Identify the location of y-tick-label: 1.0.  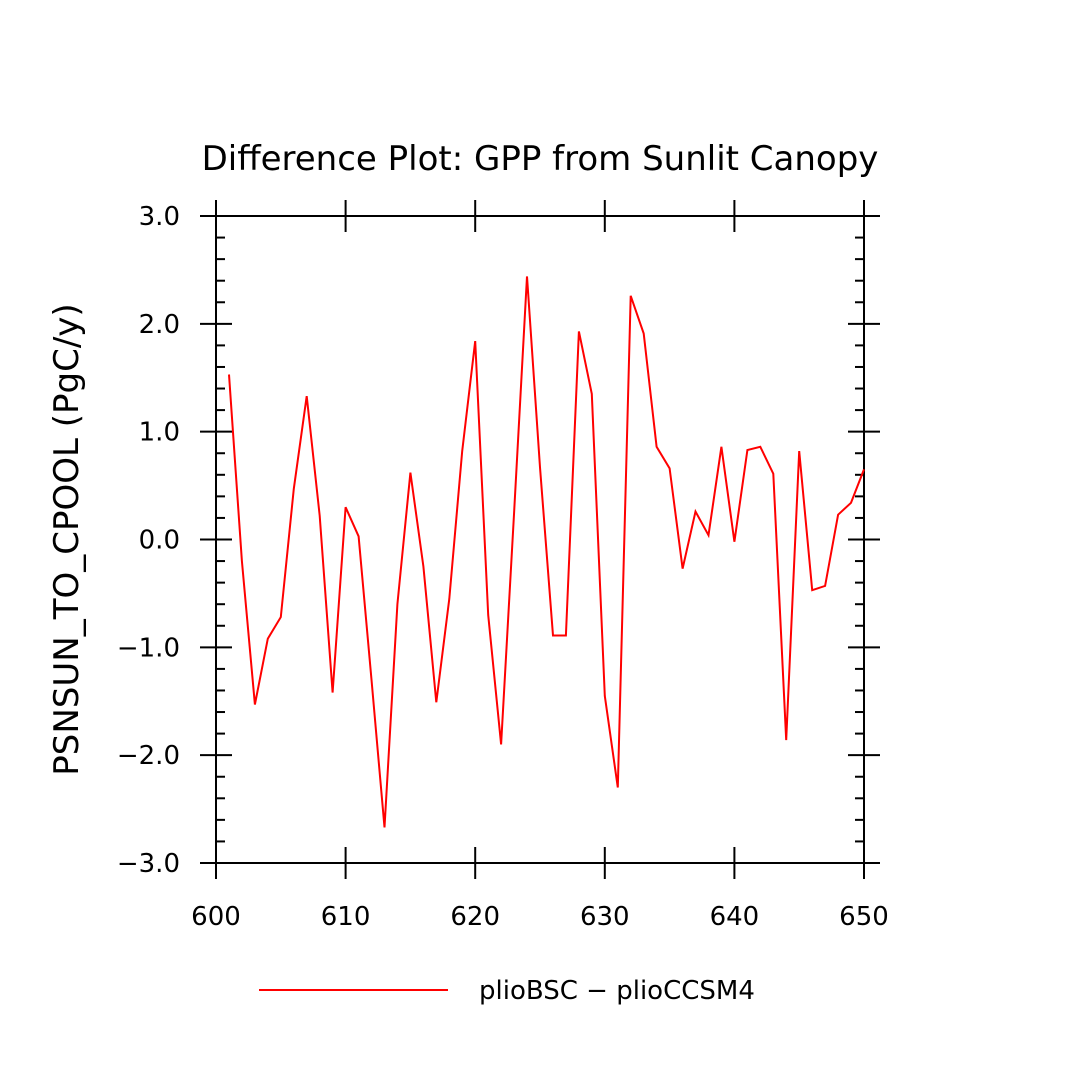
(159, 433).